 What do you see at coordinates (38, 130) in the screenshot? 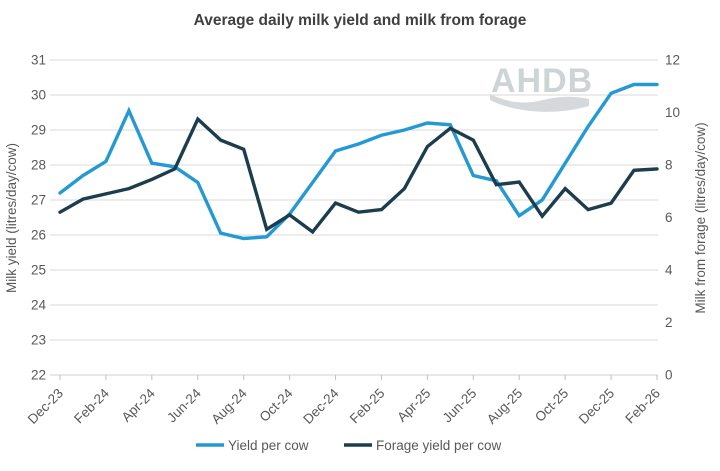
I see `left-axis-tick-label: 29` at bounding box center [38, 130].